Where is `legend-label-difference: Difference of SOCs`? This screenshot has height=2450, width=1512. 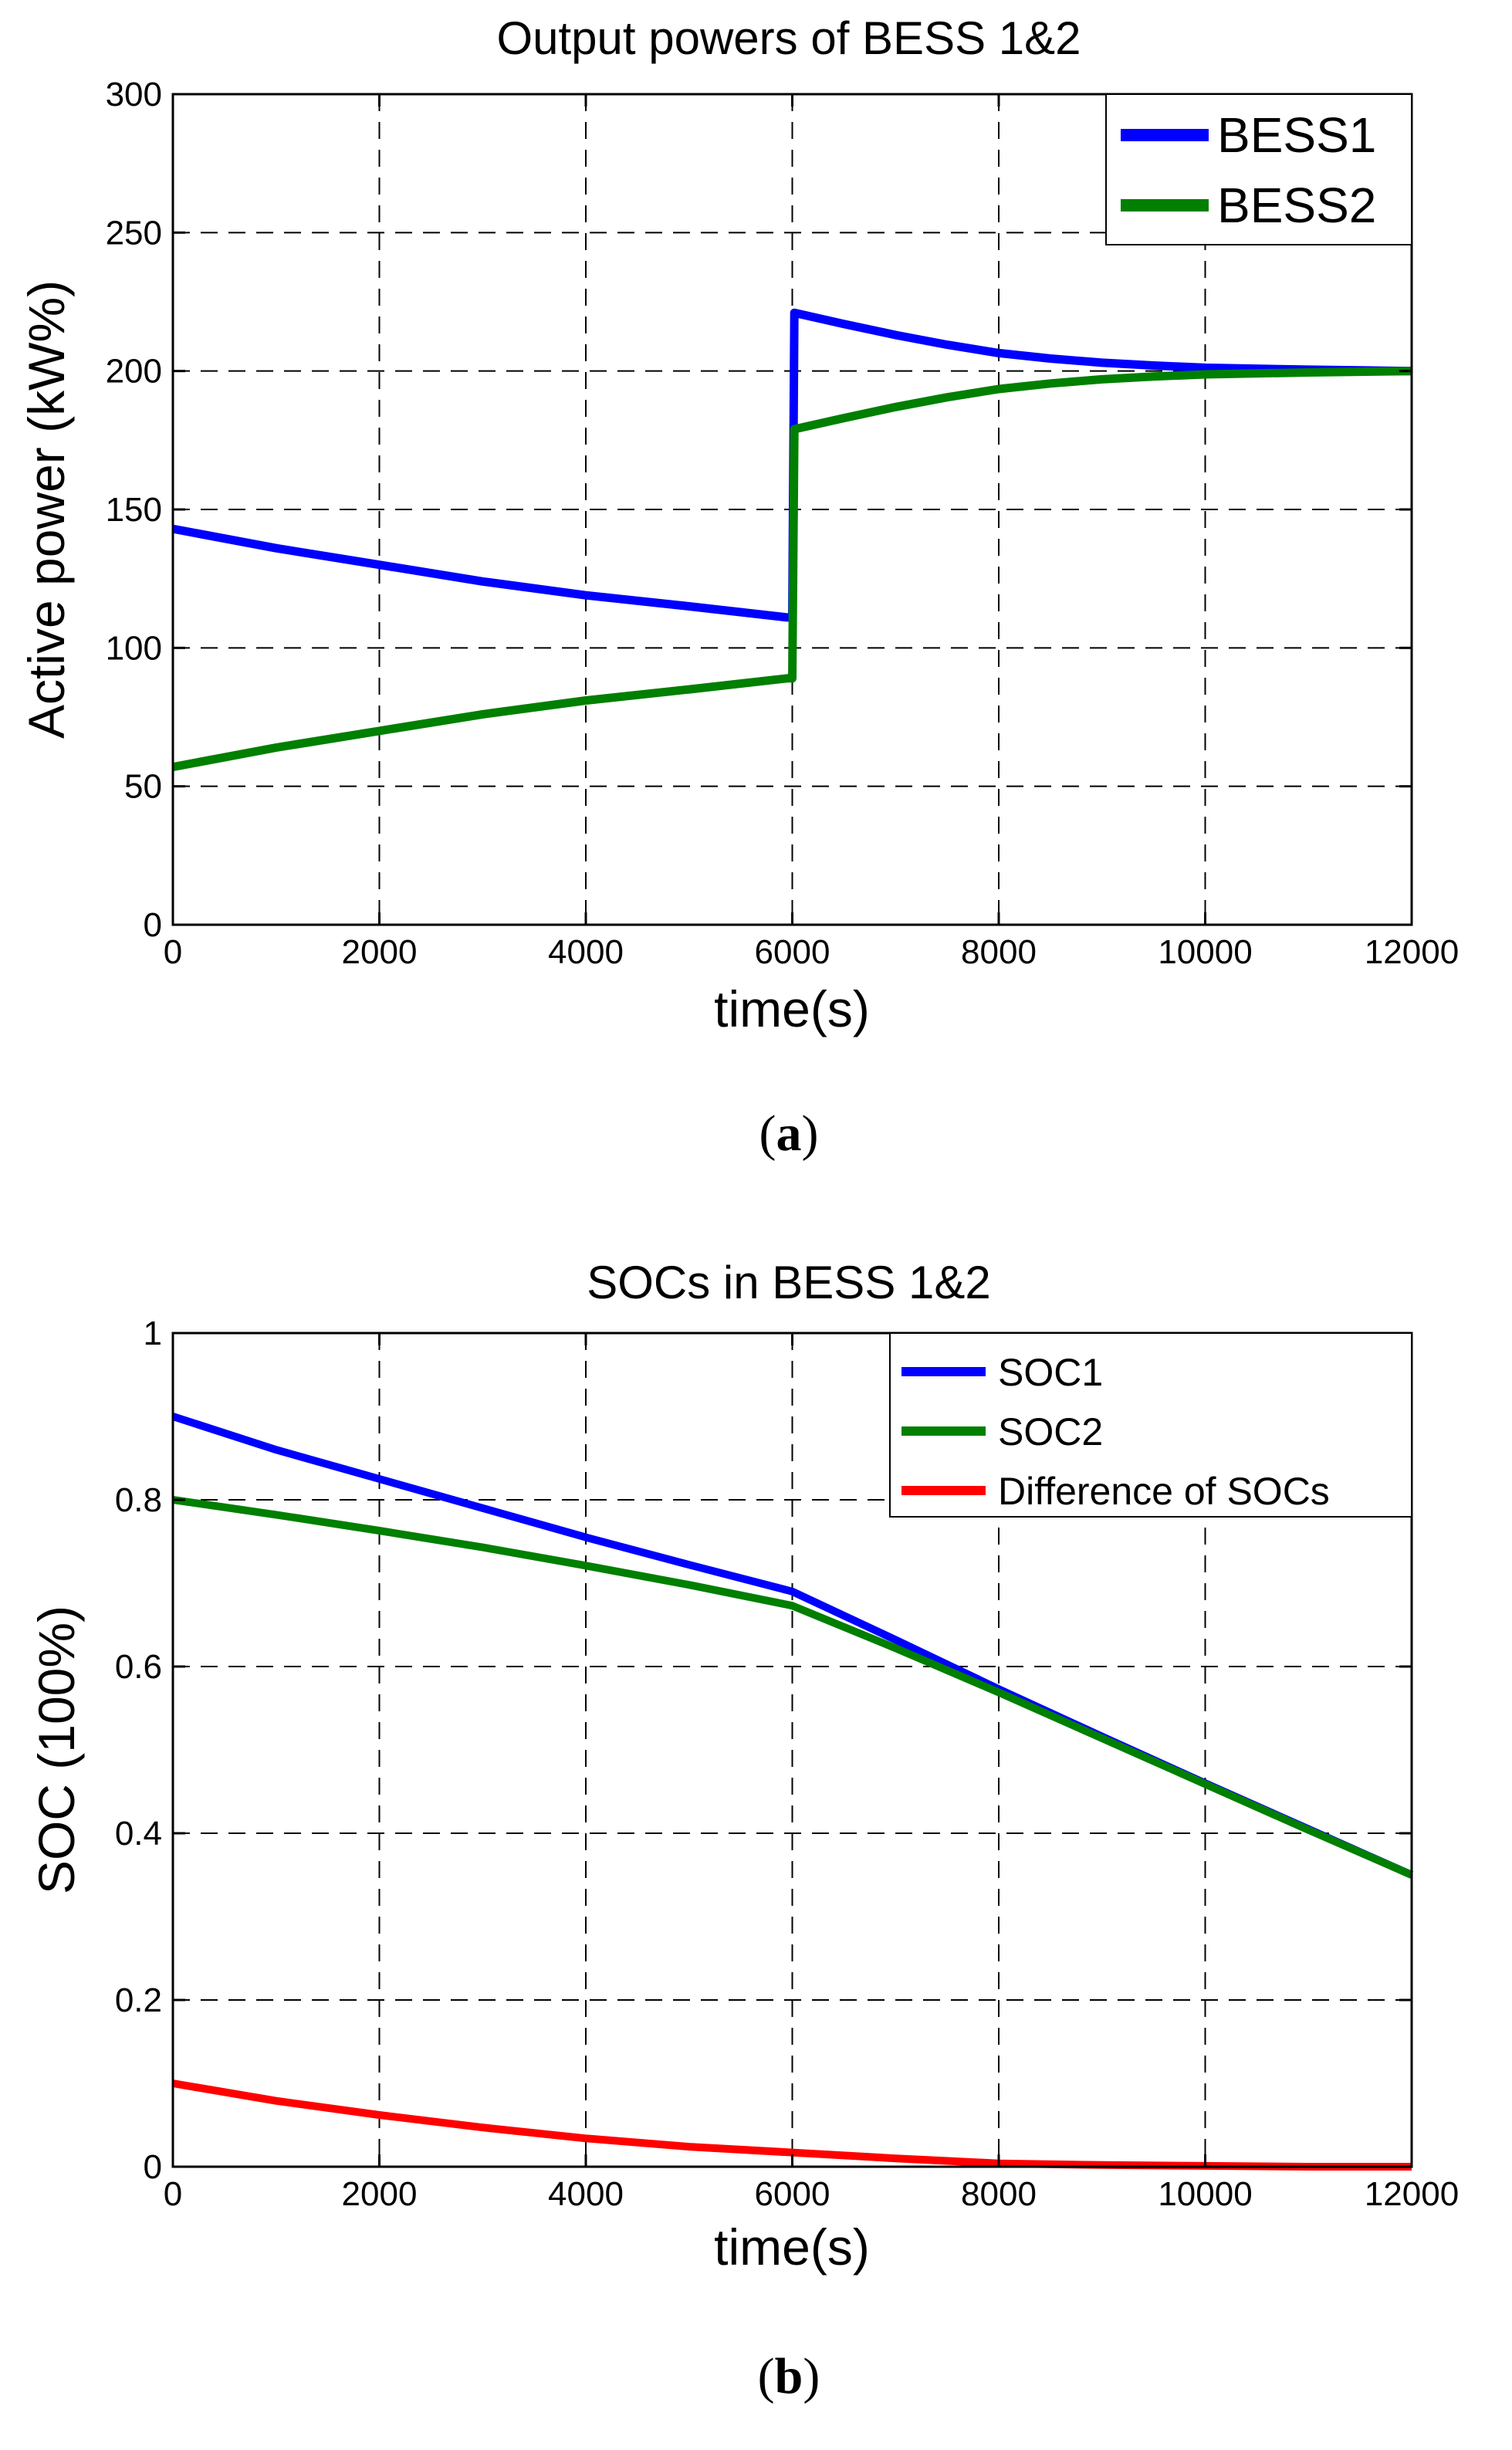
legend-label-difference: Difference of SOCs is located at coordinates (1164, 1491).